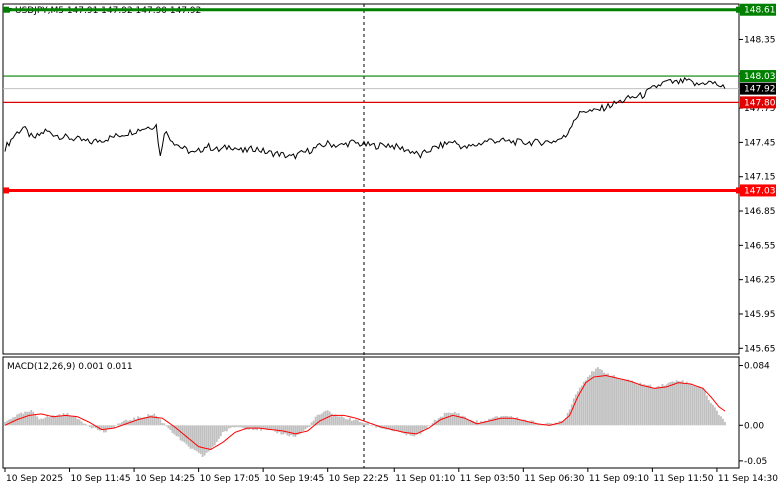 Image resolution: width=781 pixels, height=489 pixels. Describe the element at coordinates (760, 212) in the screenshot. I see `y-tick-label: 146.85` at that location.